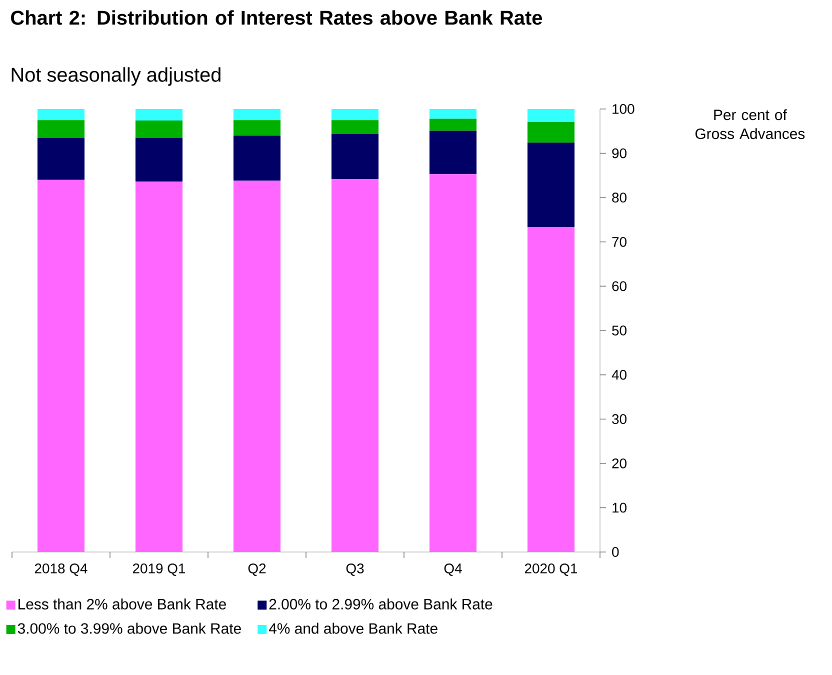 The width and height of the screenshot is (832, 675). I want to click on y-tick-label: 70, so click(619, 241).